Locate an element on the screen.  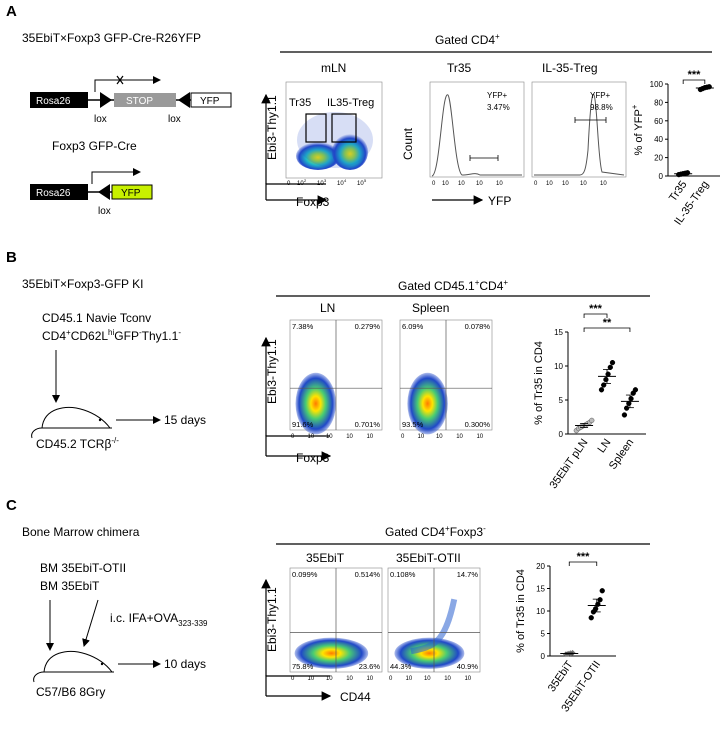
bm-line-2: BM 35EbiT is located at coordinates (70, 586).